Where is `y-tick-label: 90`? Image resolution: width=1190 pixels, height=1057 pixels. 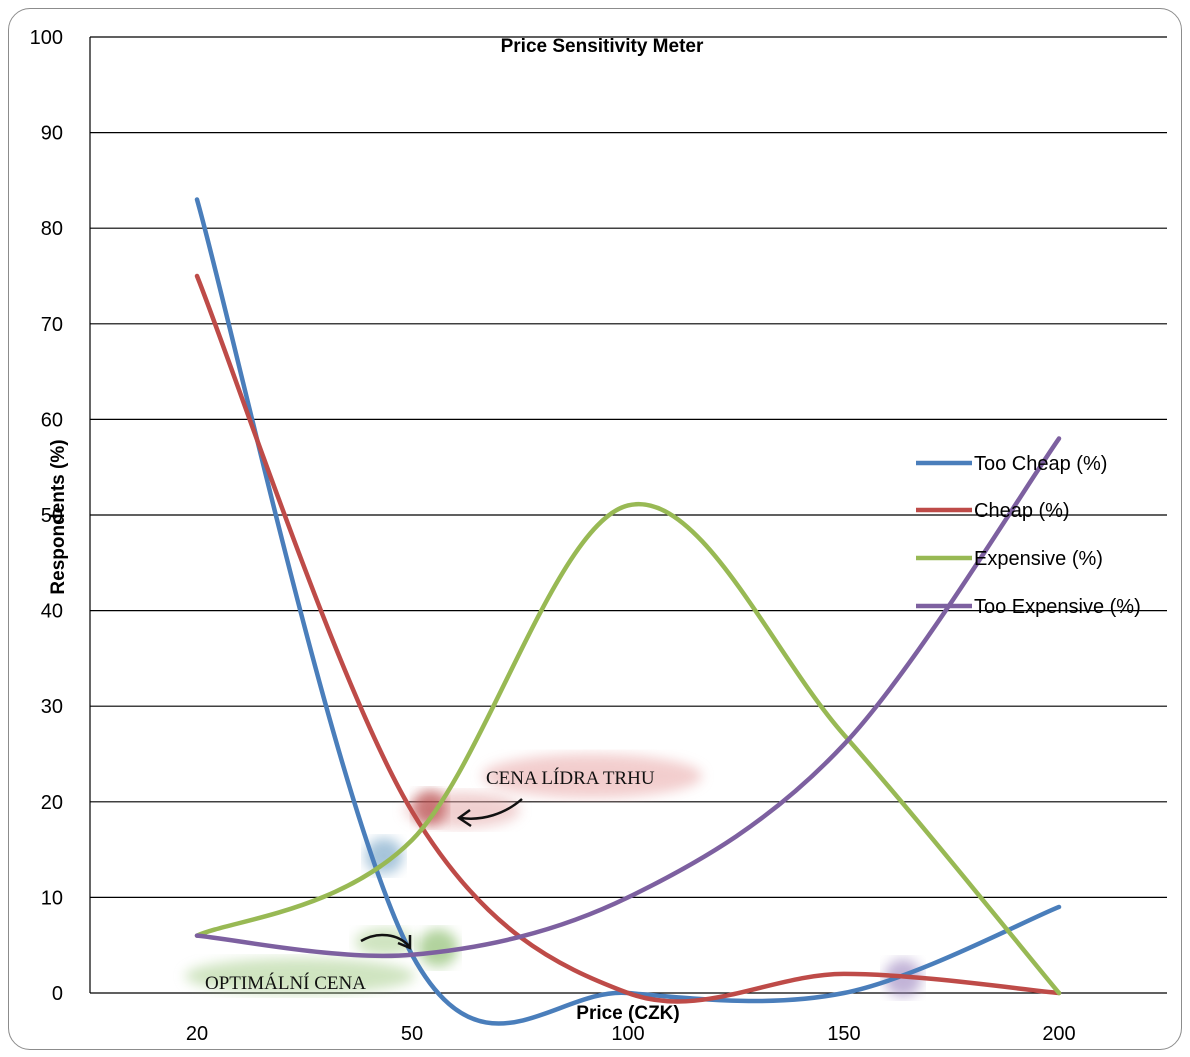
y-tick-label: 90 is located at coordinates (52, 134).